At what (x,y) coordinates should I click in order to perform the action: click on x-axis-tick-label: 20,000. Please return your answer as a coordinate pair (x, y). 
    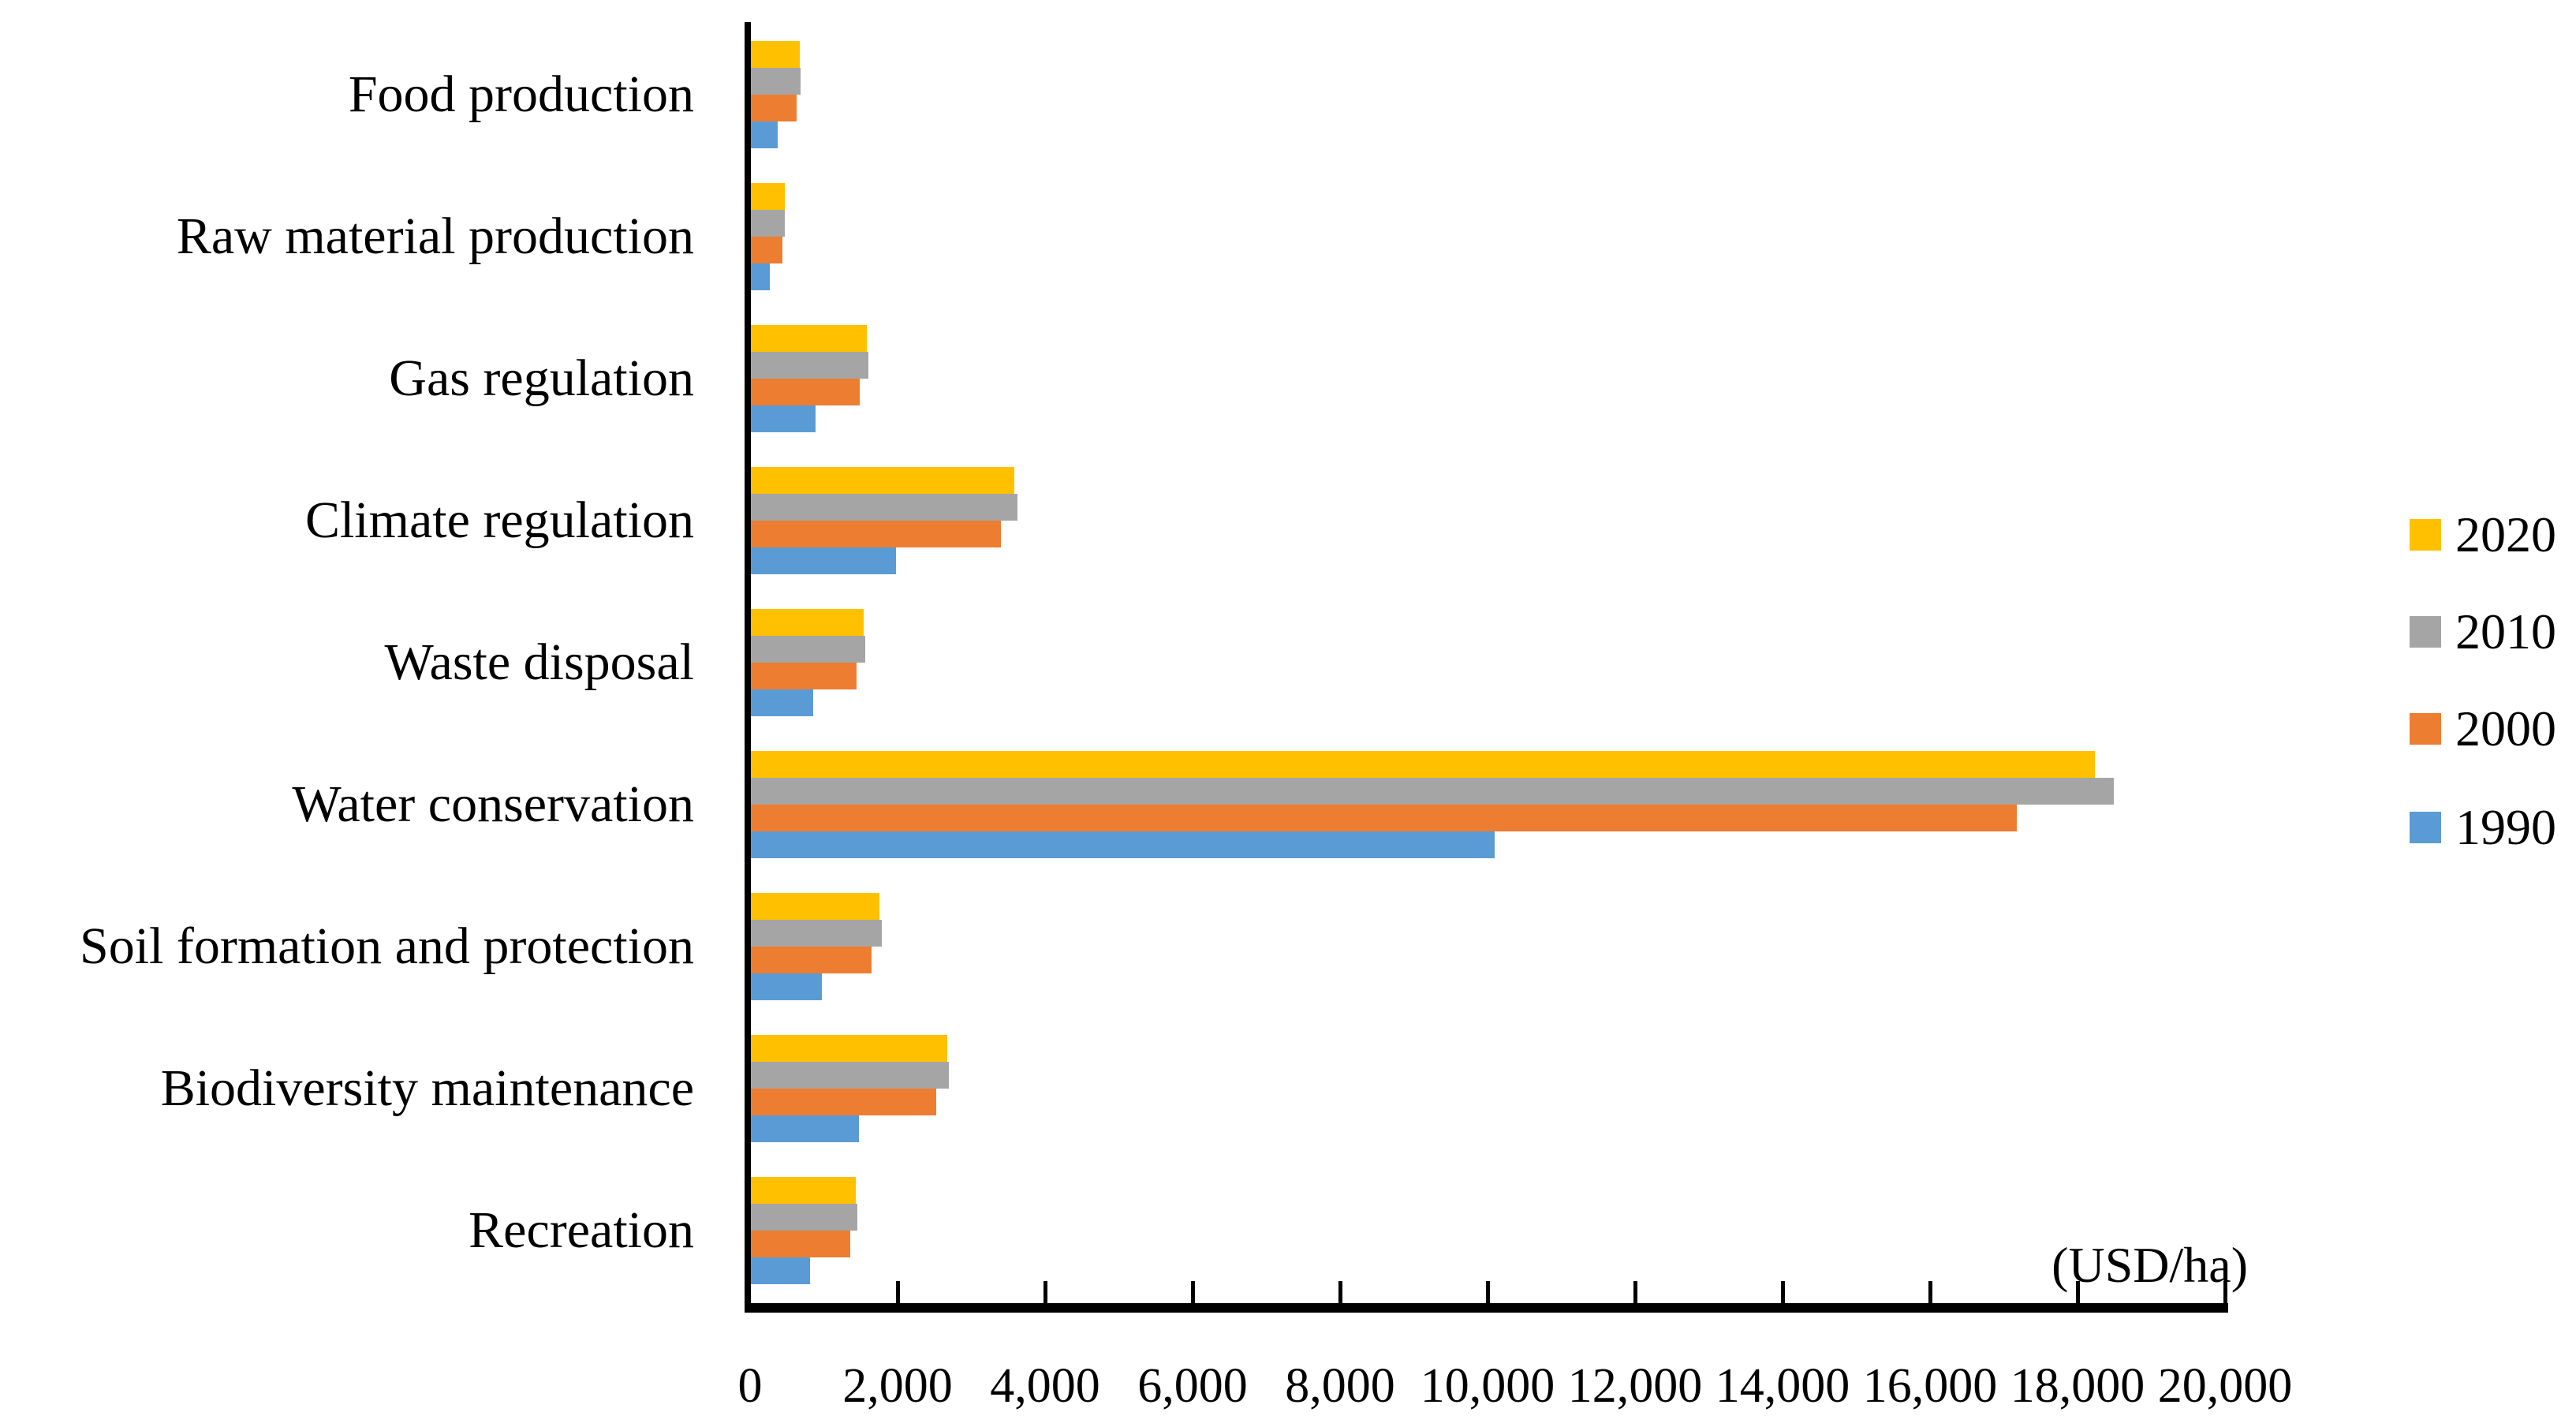
    Looking at the image, I should click on (2225, 1386).